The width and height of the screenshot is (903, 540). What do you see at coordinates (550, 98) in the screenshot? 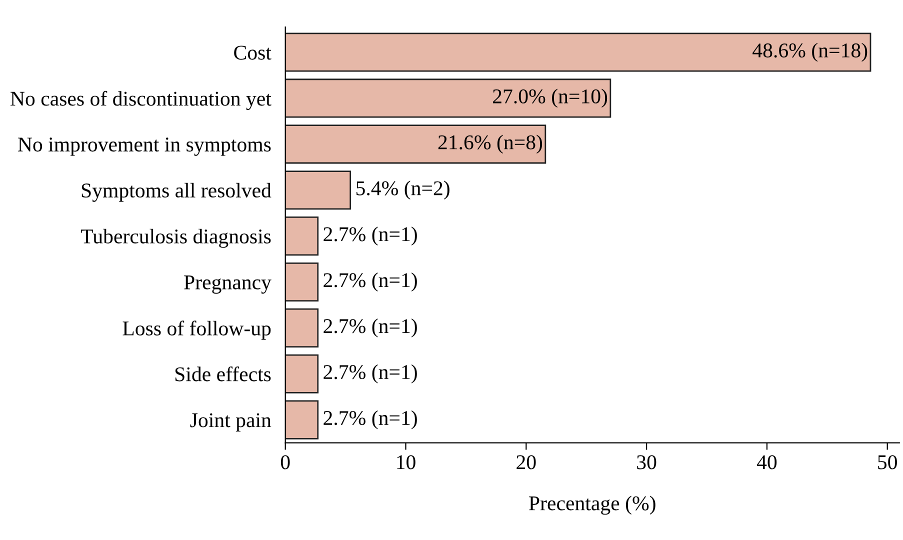
I see `data-label: 27.0% (n=10)` at bounding box center [550, 98].